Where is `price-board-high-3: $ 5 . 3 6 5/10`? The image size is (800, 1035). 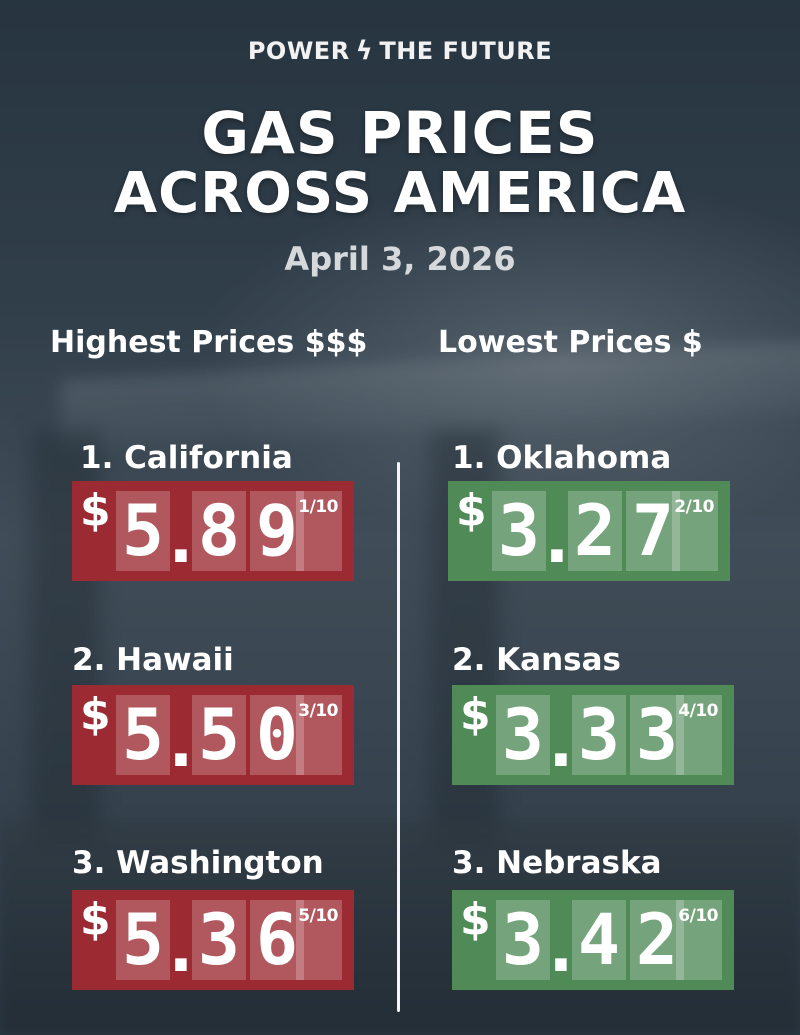
price-board-high-3: $ 5 . 3 6 5/10 is located at coordinates (213, 940).